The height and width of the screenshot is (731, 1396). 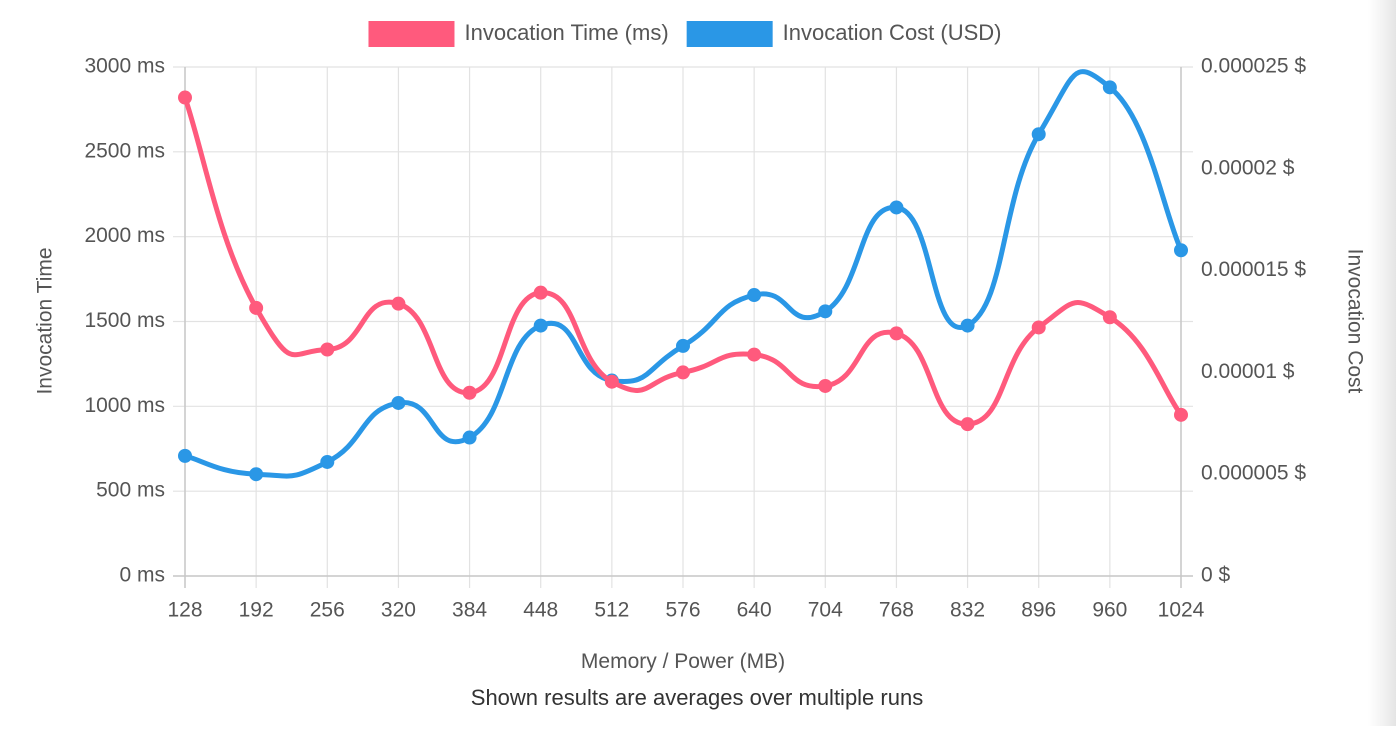 I want to click on y-left-tick-label: 2000 ms, so click(x=124, y=235).